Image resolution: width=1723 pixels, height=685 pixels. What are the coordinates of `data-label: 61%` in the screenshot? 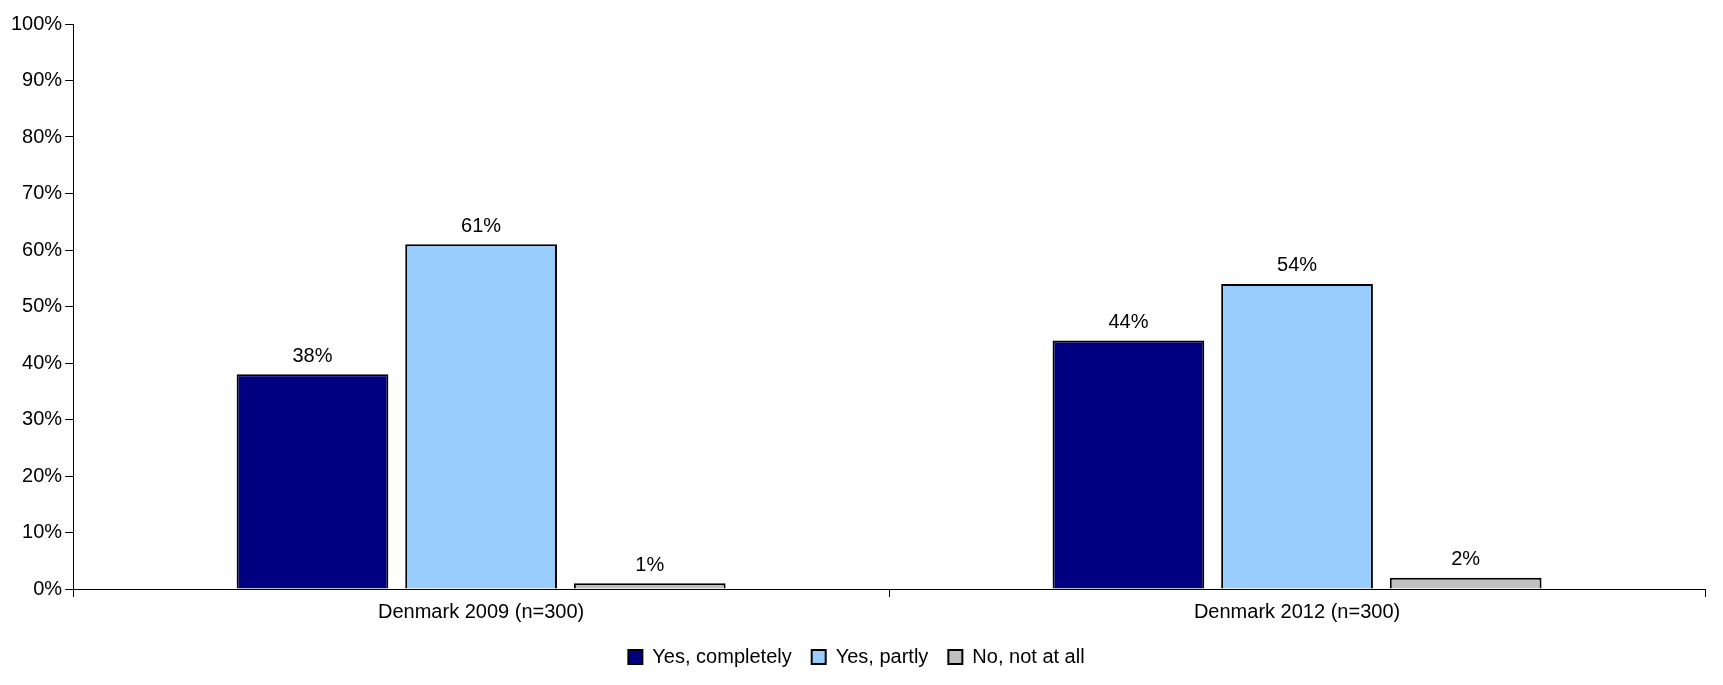 It's located at (481, 224).